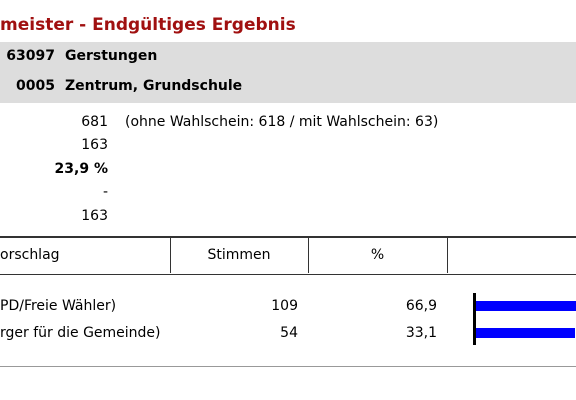 This screenshot has width=576, height=400. What do you see at coordinates (94, 122) in the screenshot?
I see `voters: 681` at bounding box center [94, 122].